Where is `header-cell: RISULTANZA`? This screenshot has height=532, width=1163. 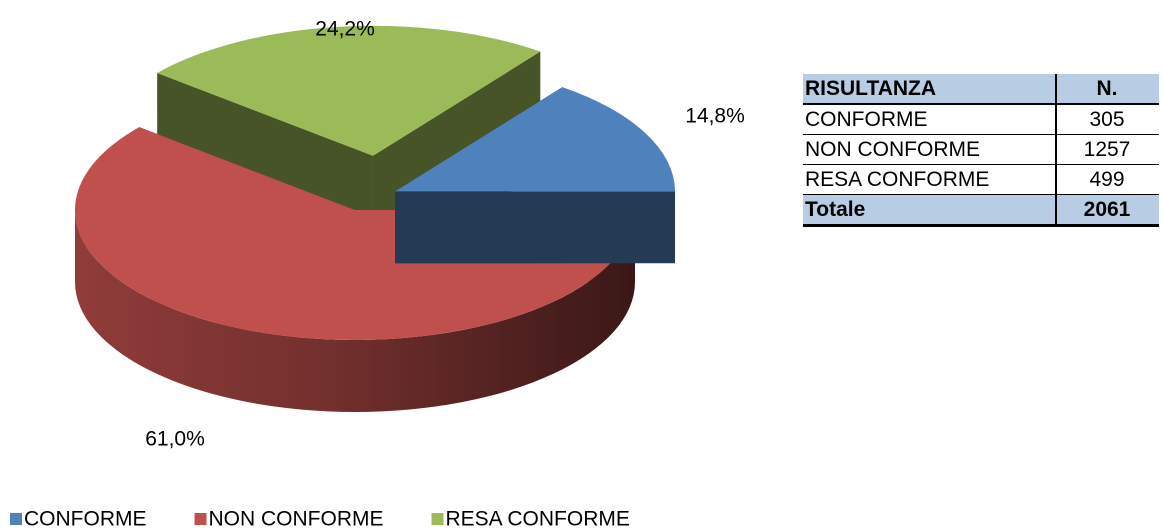 header-cell: RISULTANZA is located at coordinates (929, 89).